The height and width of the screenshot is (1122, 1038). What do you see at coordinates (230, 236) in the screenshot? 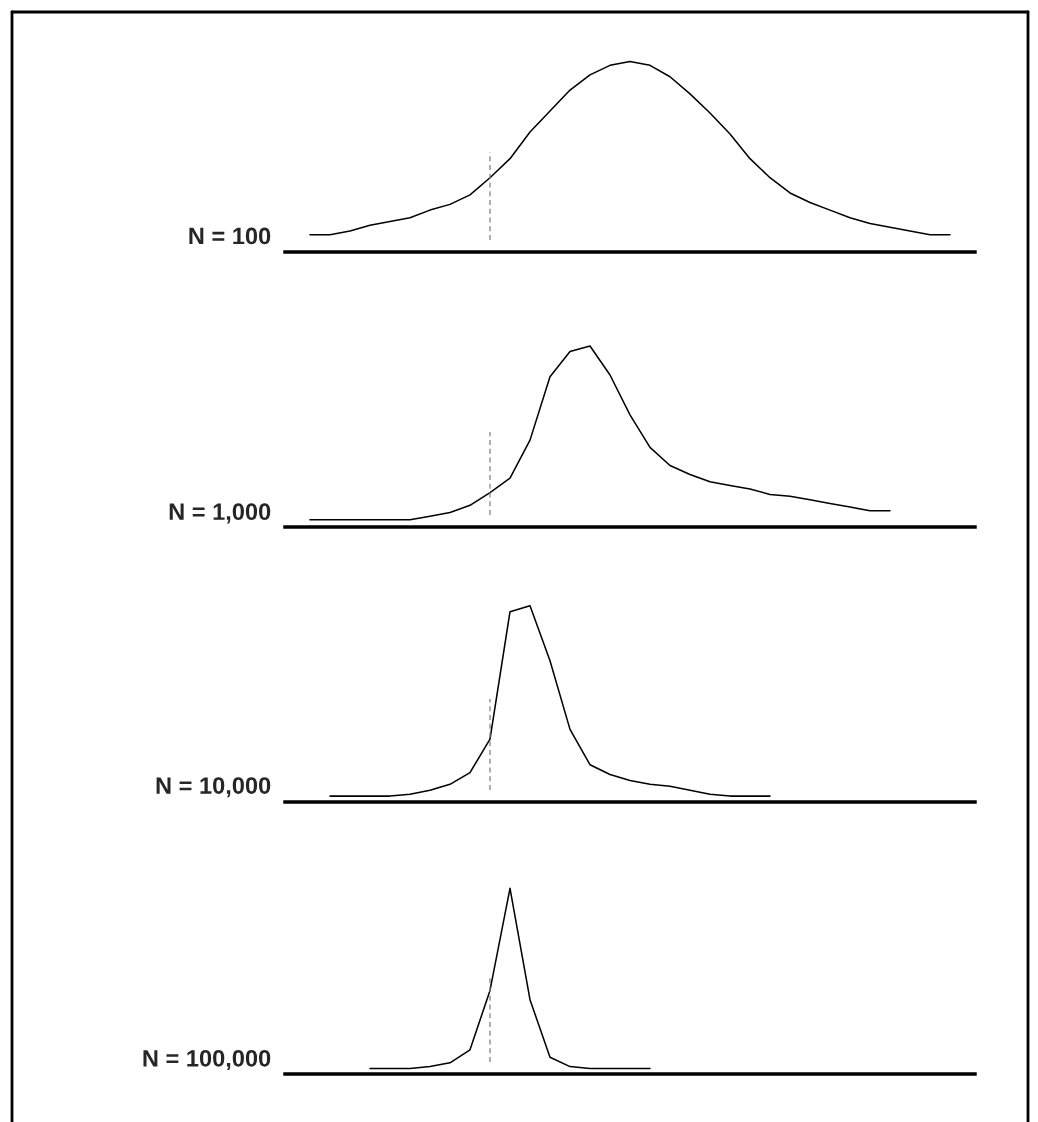
I see `text: N = 100` at bounding box center [230, 236].